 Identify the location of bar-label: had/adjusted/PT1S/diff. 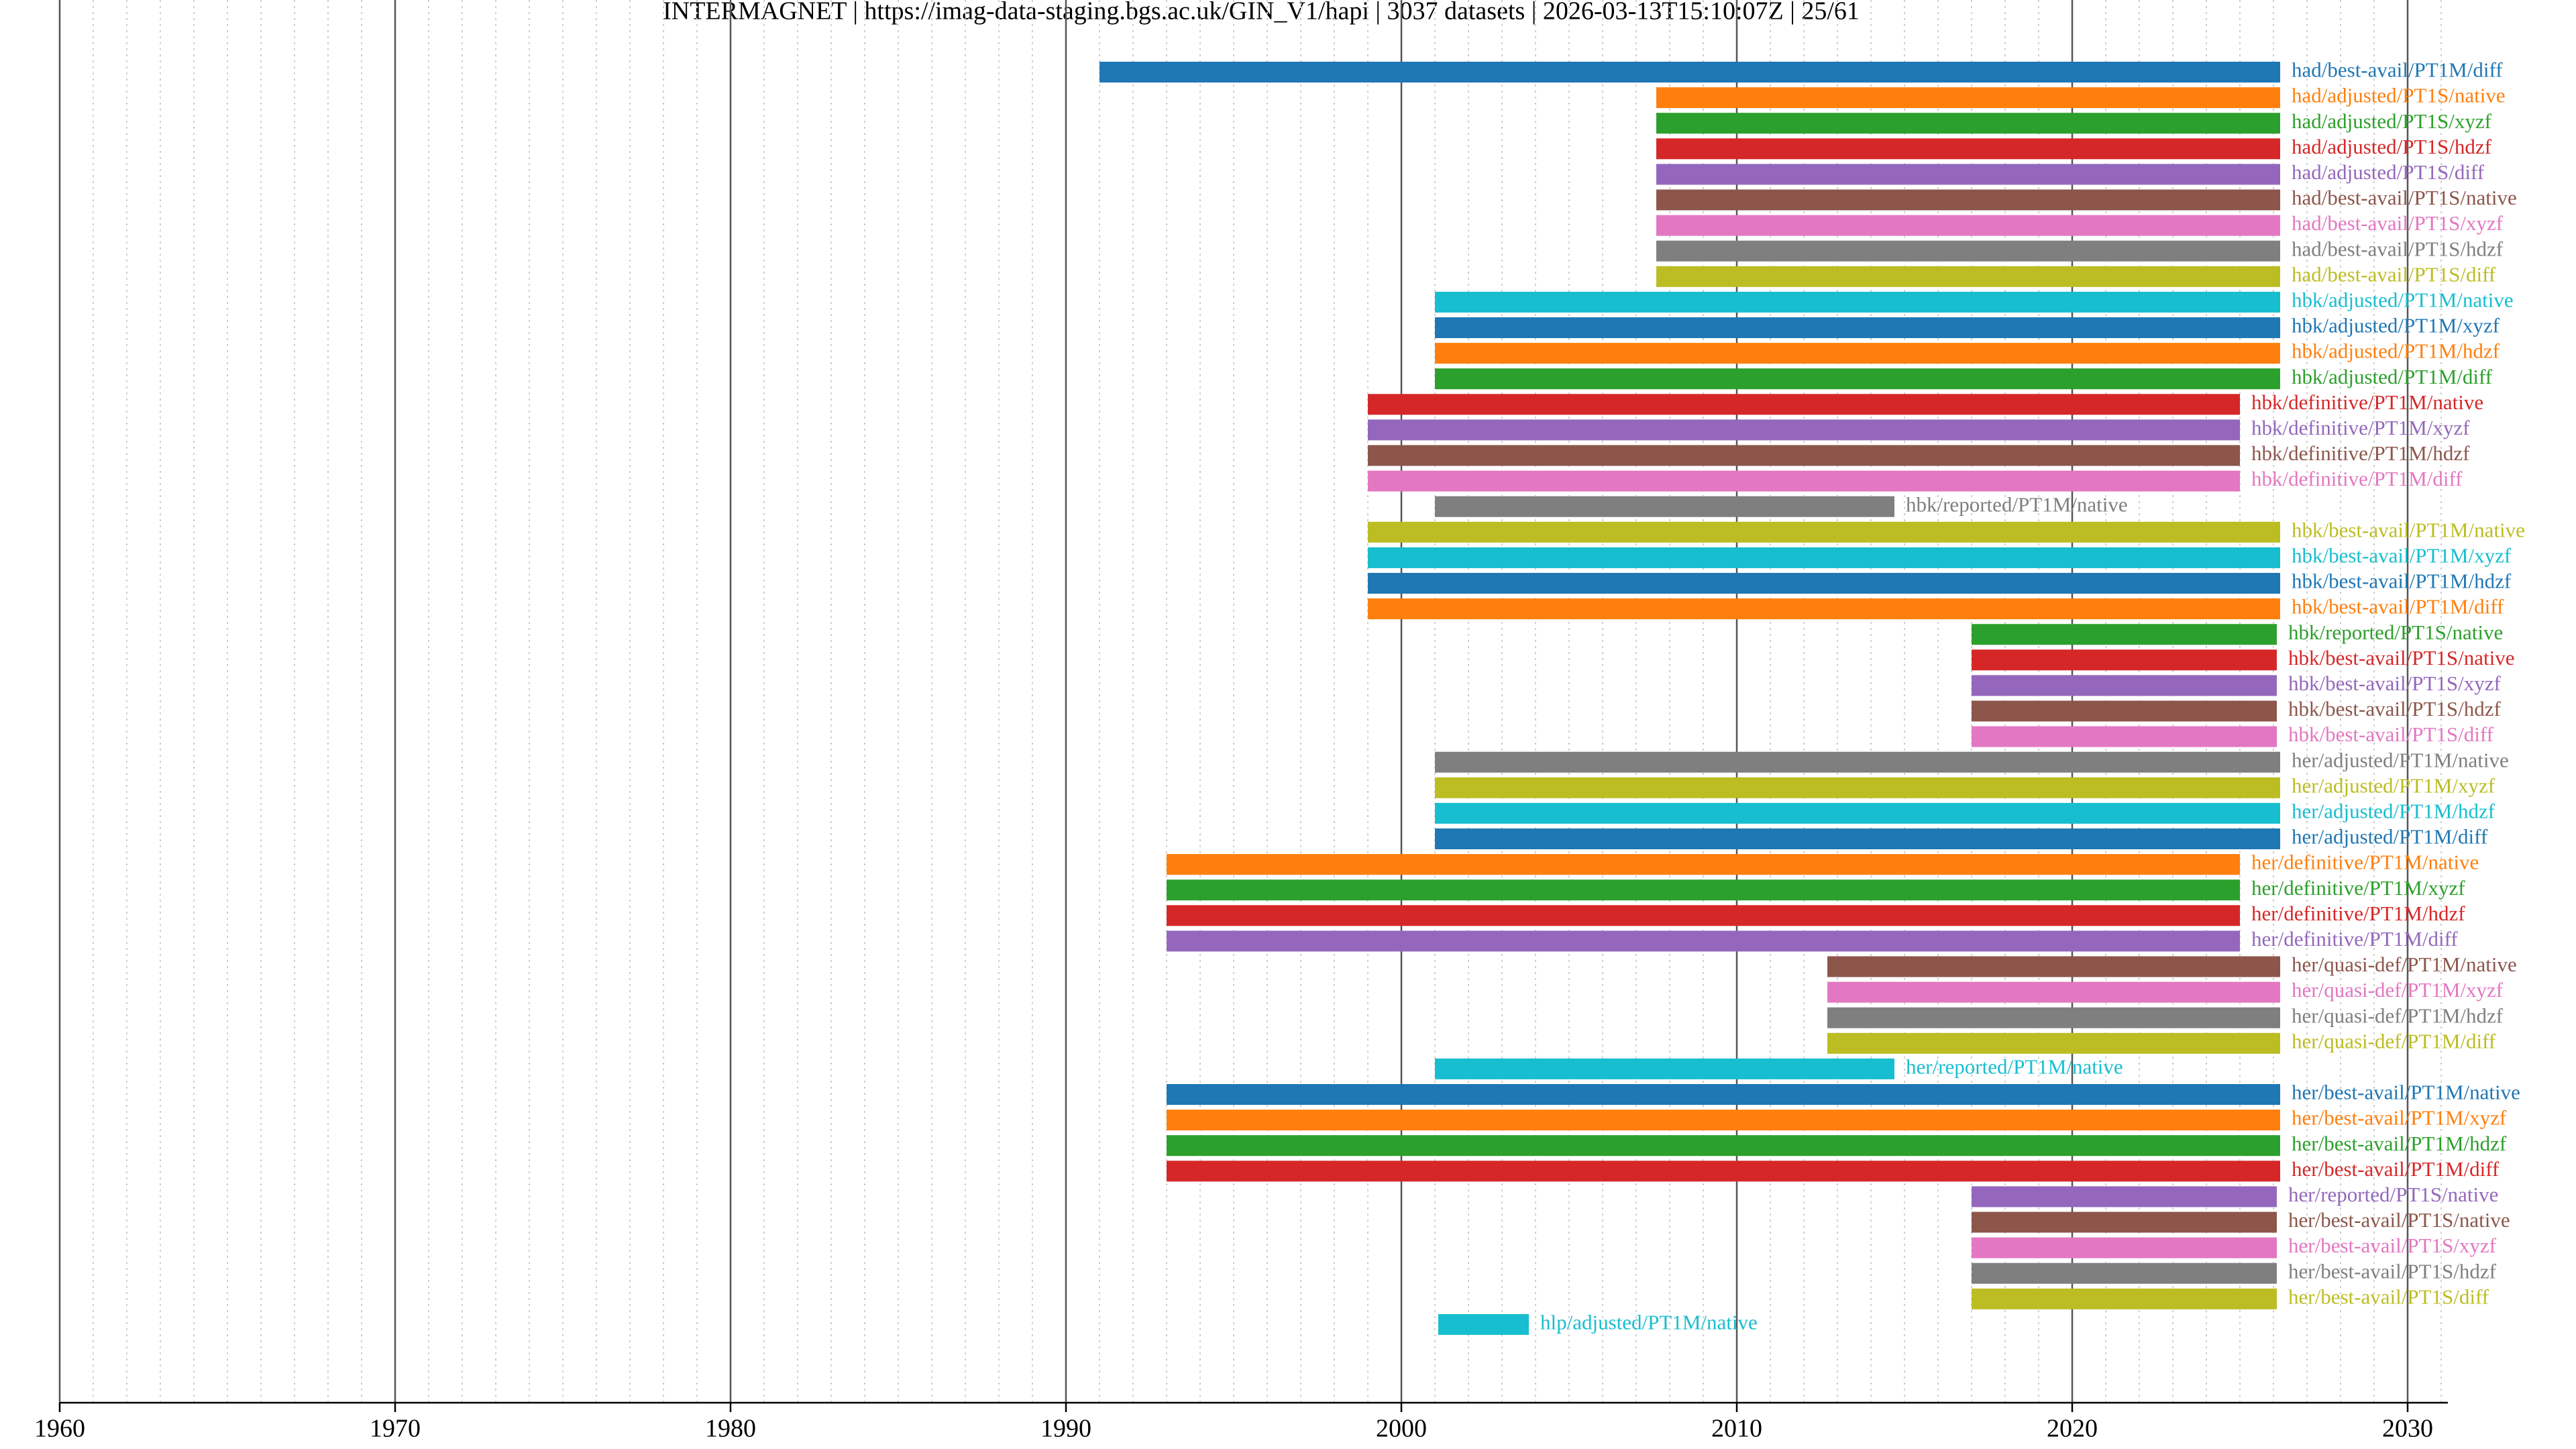
(2388, 172).